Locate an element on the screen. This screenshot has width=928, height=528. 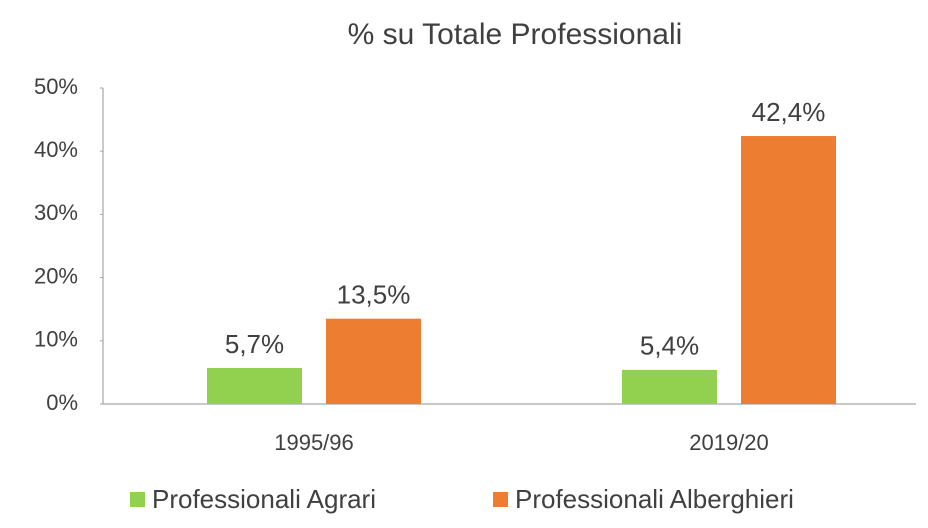
y-tick-label: 50% is located at coordinates (56, 86).